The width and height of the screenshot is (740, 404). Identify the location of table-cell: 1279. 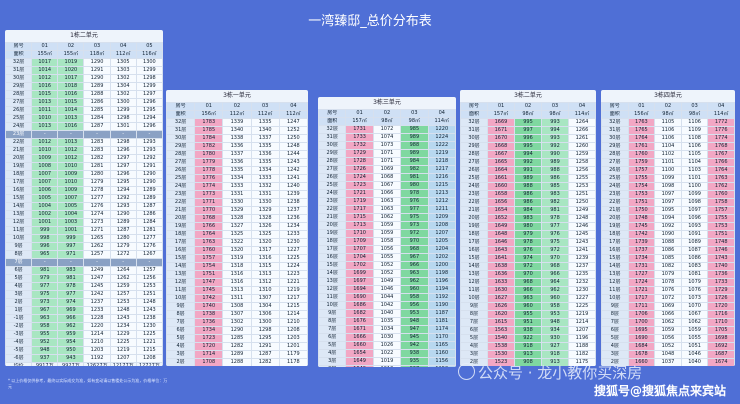
(97, 182).